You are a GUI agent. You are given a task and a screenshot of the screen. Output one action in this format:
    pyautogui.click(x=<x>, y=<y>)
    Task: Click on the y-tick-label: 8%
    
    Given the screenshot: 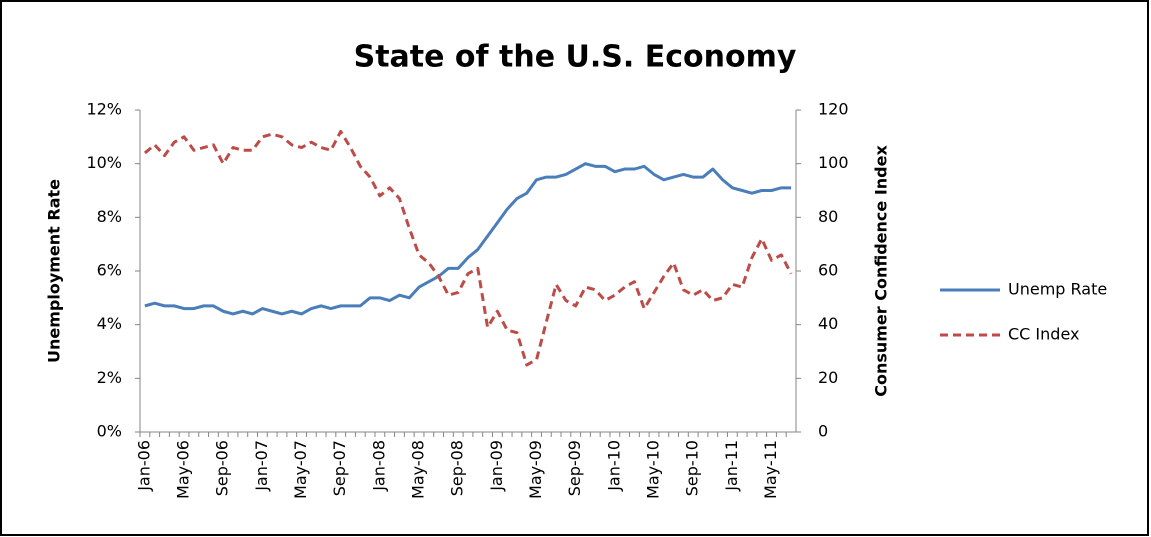 What is the action you would take?
    pyautogui.click(x=109, y=216)
    